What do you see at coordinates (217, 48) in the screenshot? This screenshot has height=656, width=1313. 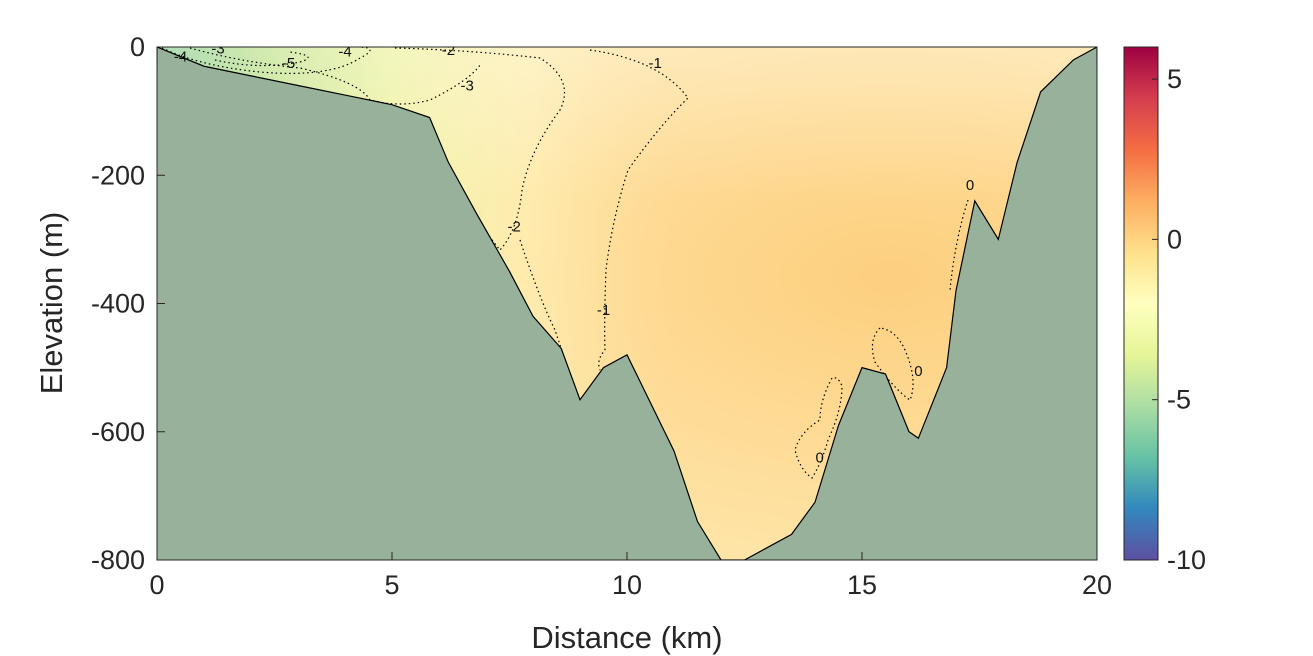 I see `contour-label-1: -3` at bounding box center [217, 48].